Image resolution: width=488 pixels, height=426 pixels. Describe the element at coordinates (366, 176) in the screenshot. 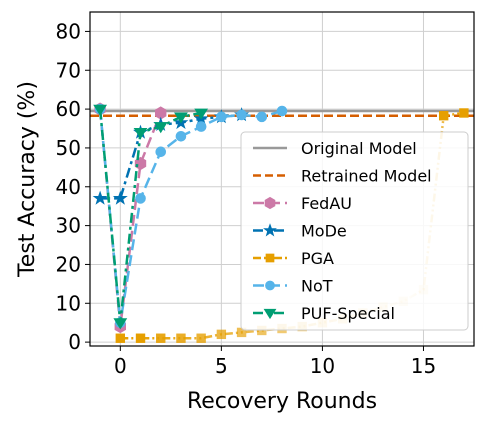

I see `legend-label: Retrained Model` at that location.